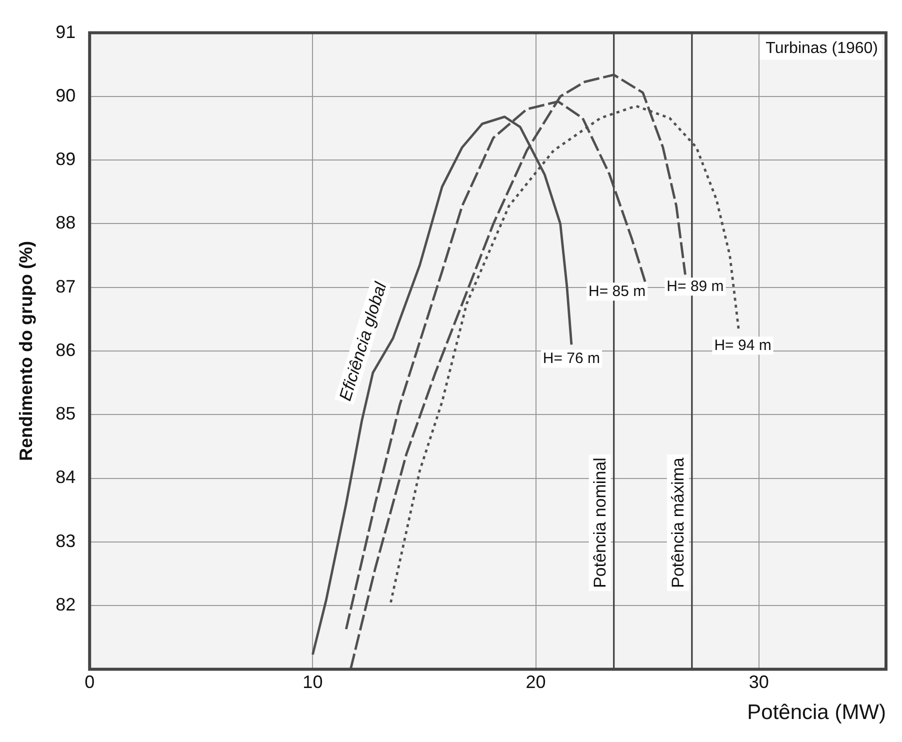 The height and width of the screenshot is (742, 902). I want to click on series-label: H= 76 m, so click(571, 358).